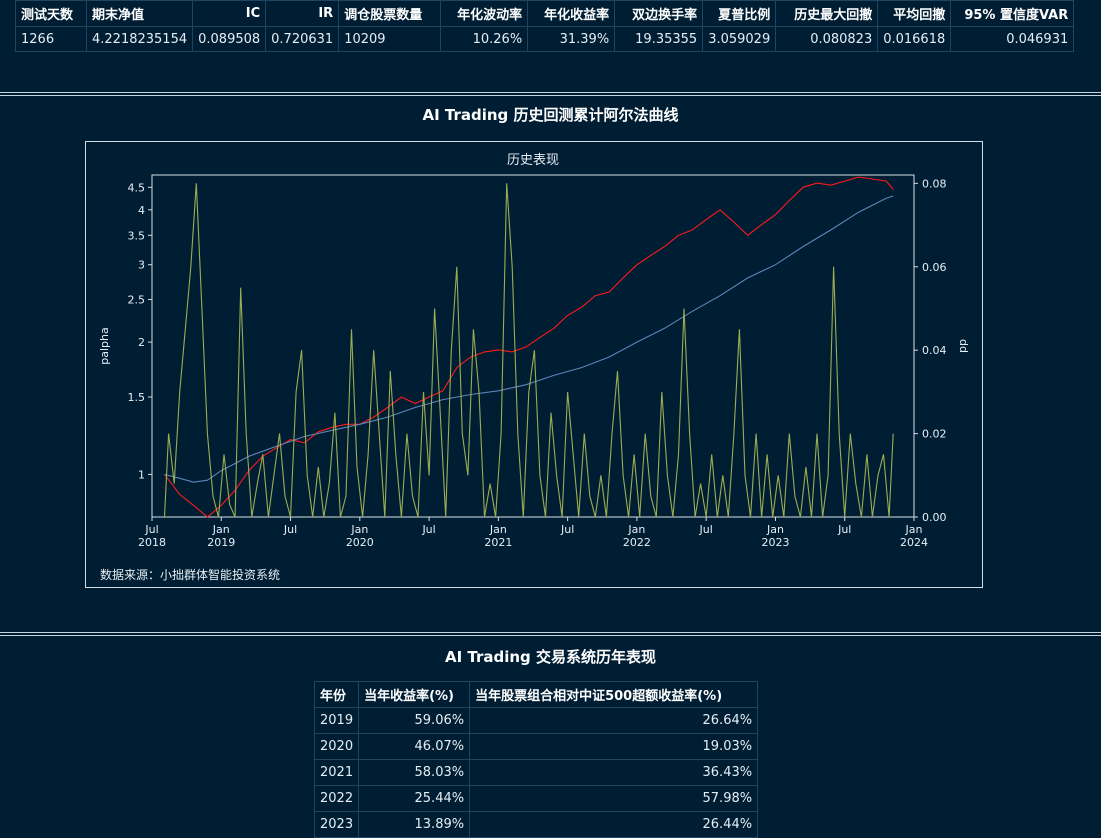 This screenshot has width=1101, height=838. What do you see at coordinates (137, 300) in the screenshot?
I see `left-tick-label: 2.5` at bounding box center [137, 300].